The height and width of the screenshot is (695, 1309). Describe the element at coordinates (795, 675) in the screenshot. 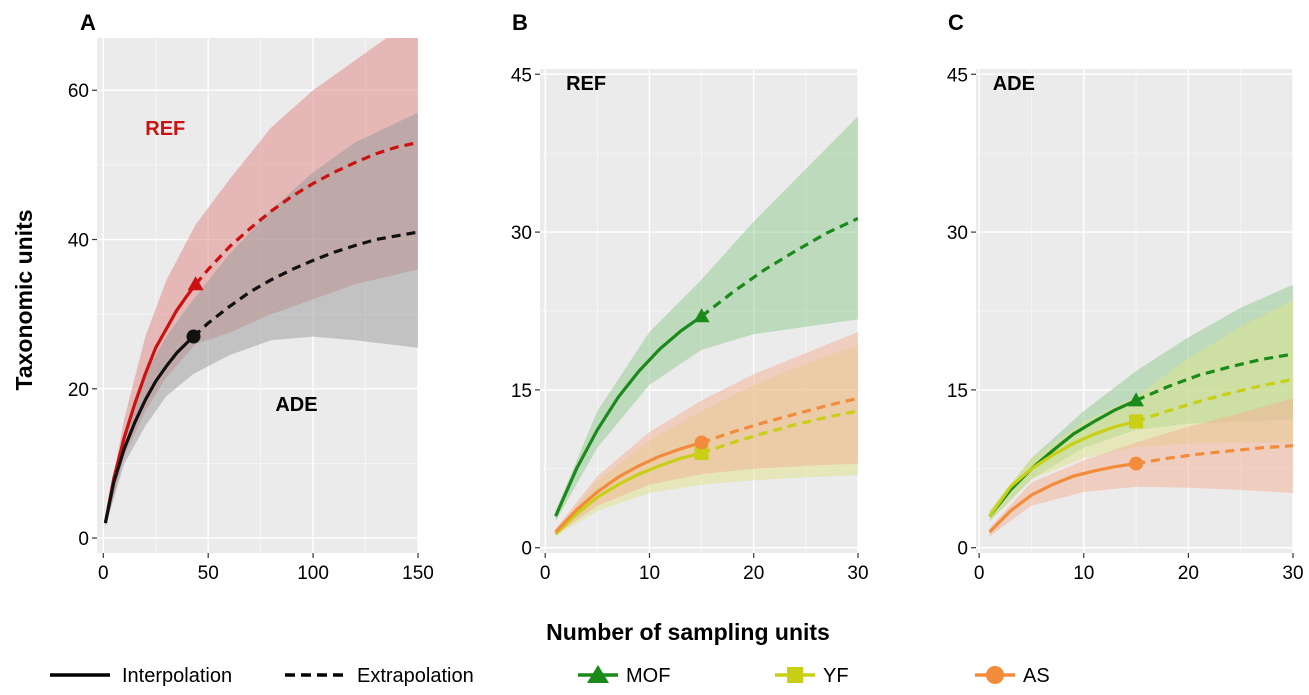

I see `legend-marker-yf` at that location.